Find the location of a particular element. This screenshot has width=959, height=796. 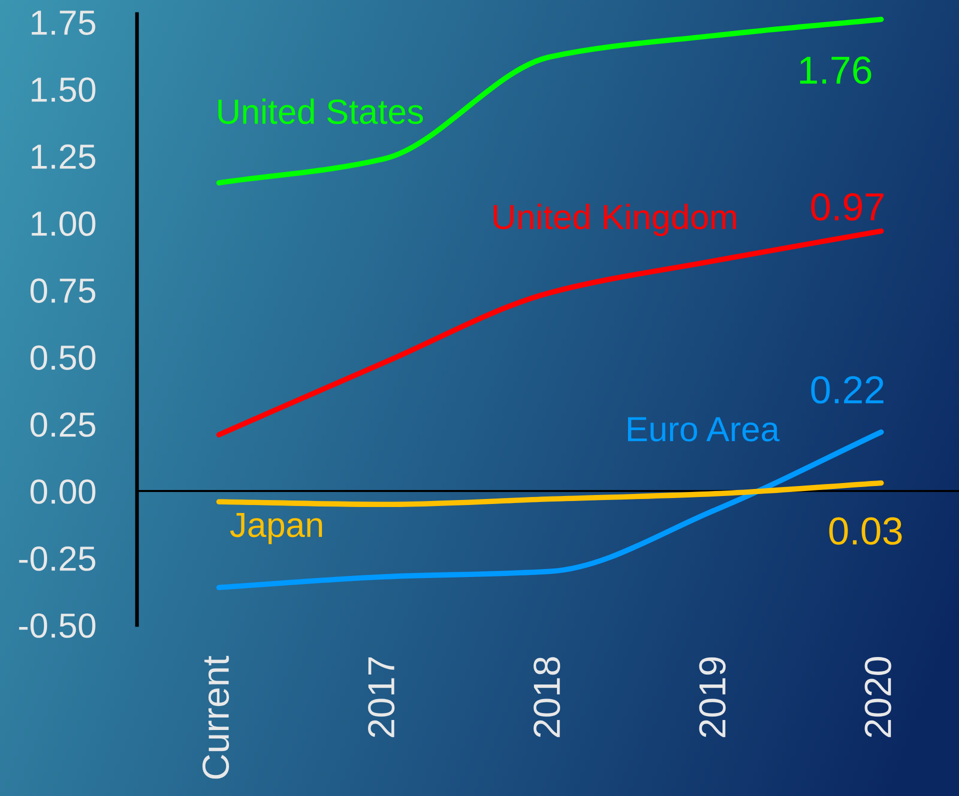

y-tick-label: 0.50 is located at coordinates (63, 357).